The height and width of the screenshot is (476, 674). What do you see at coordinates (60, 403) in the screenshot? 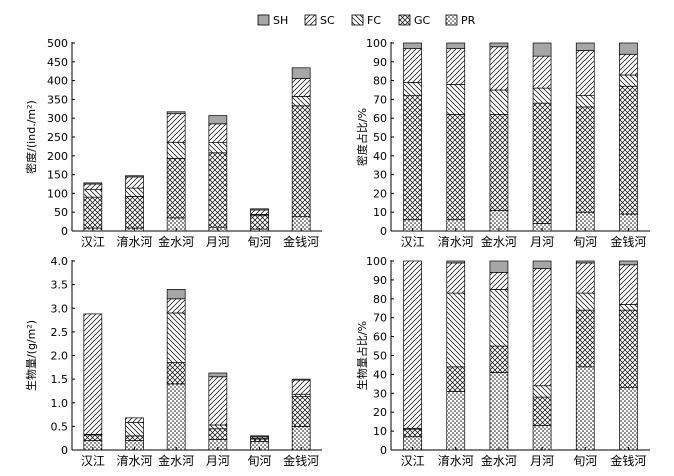
I see `y-tick-label: 1.0` at bounding box center [60, 403].